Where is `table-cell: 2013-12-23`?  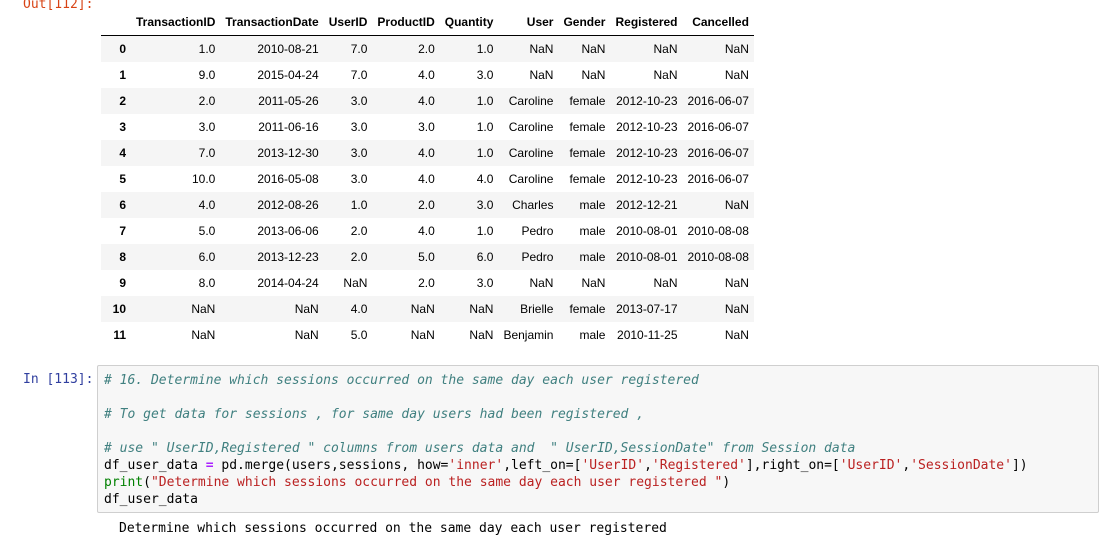 table-cell: 2013-12-23 is located at coordinates (288, 257).